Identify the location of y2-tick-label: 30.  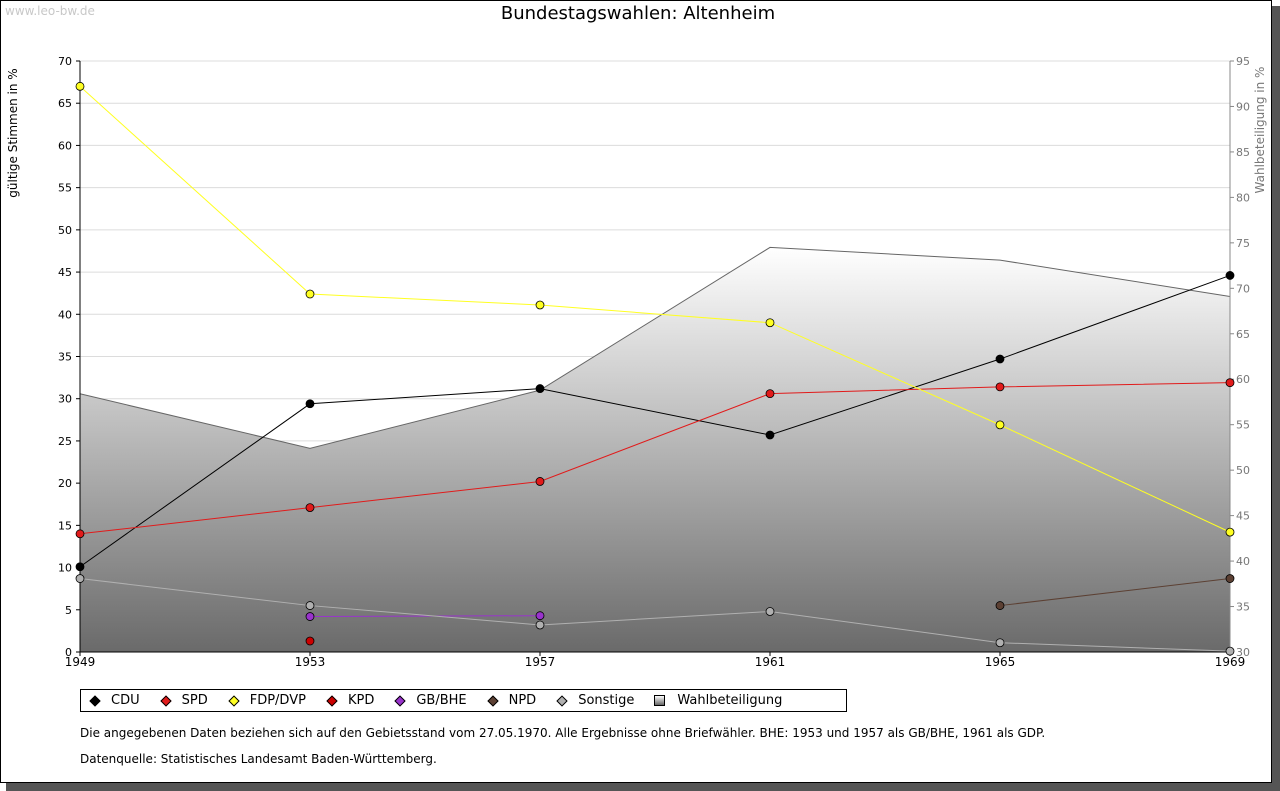
(1243, 652).